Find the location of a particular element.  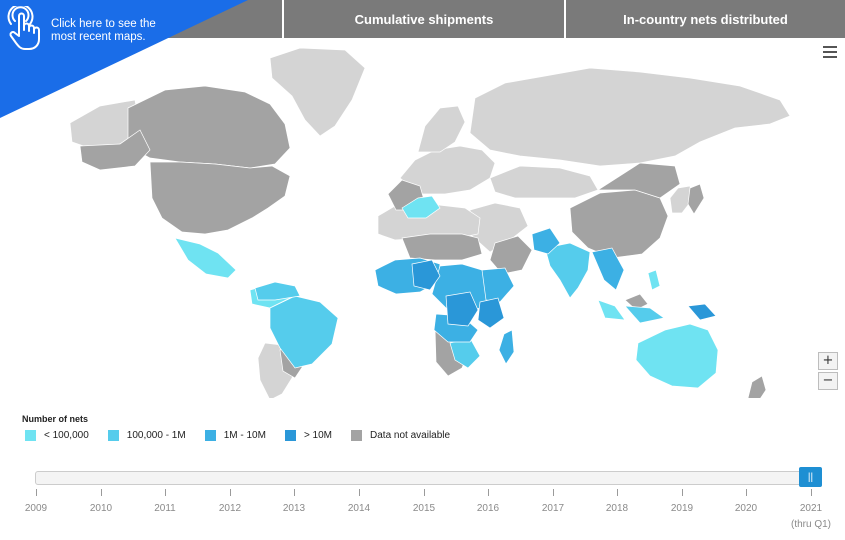

timeline-year-2020: 2020 is located at coordinates (746, 508).